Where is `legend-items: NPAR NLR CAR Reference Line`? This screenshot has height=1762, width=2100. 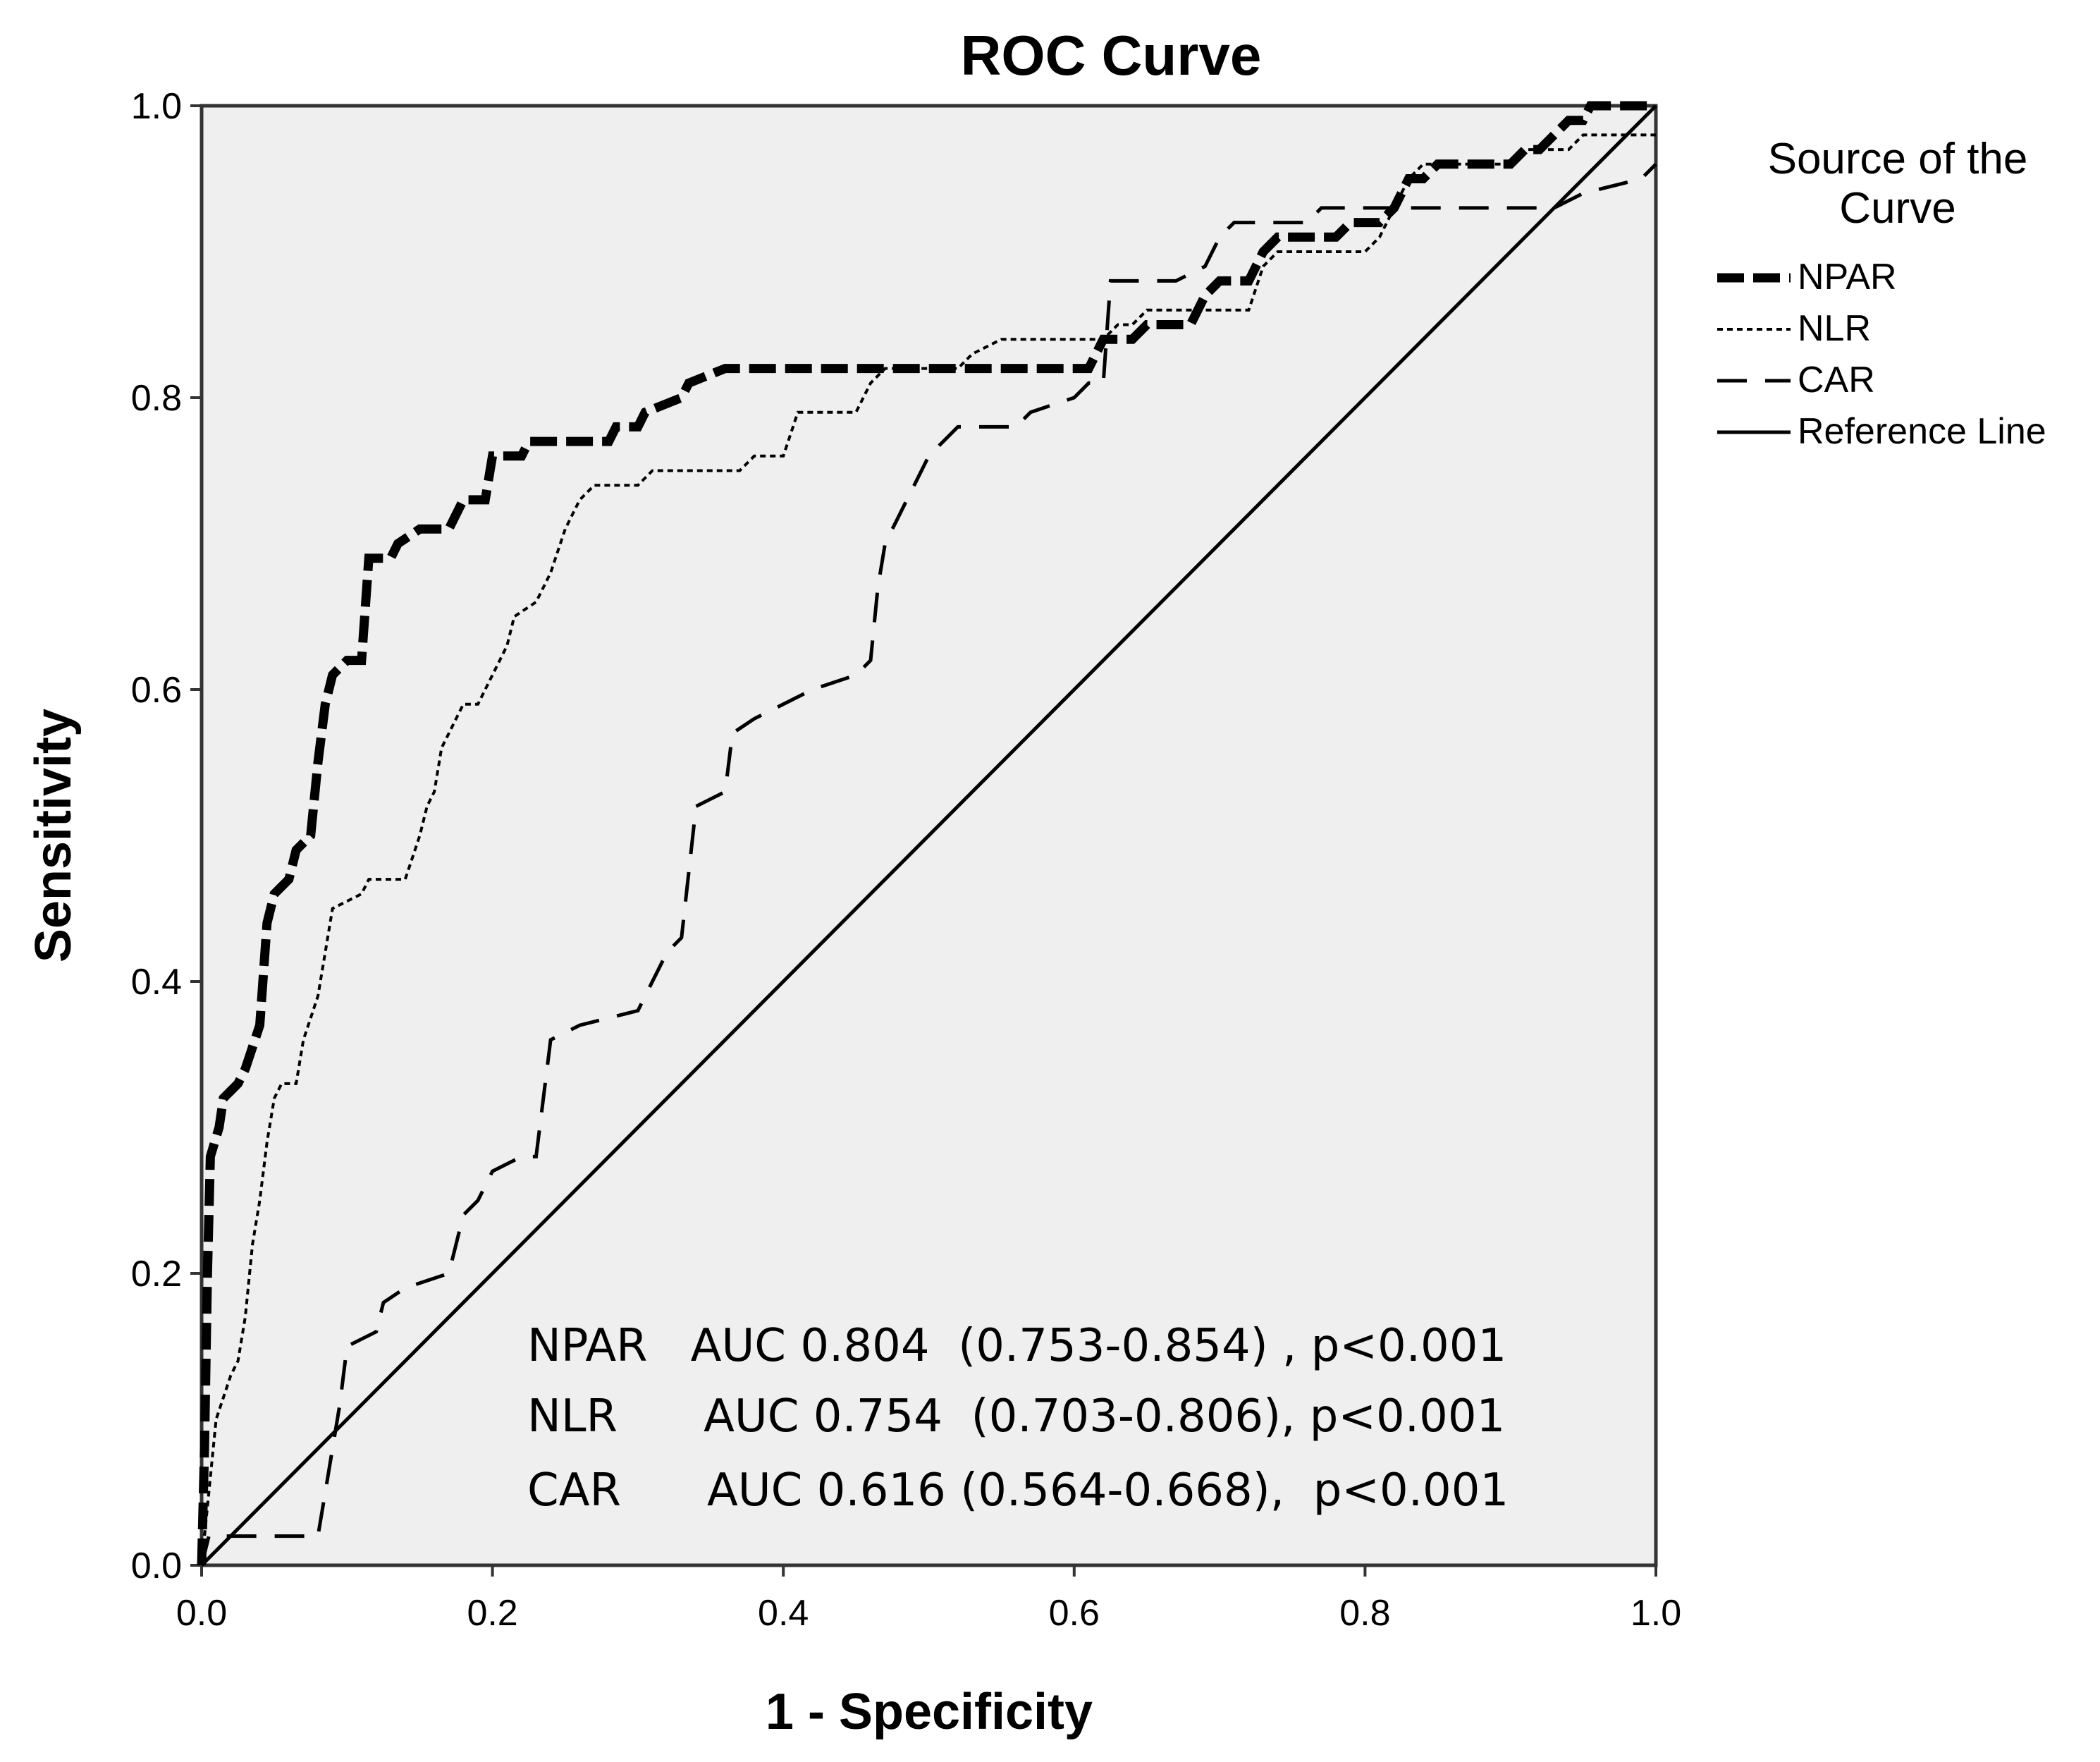 legend-items: NPAR NLR CAR Reference Line is located at coordinates (1882, 354).